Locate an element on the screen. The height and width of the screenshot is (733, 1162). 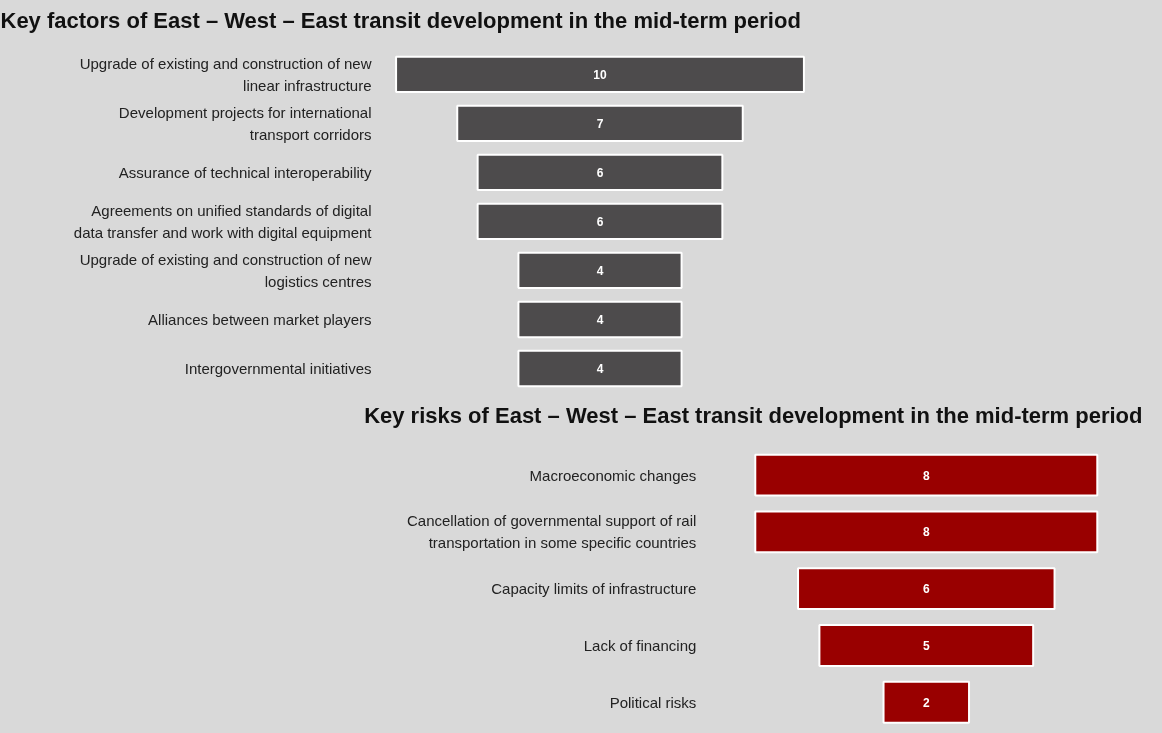
data-label: 2 is located at coordinates (926, 702).